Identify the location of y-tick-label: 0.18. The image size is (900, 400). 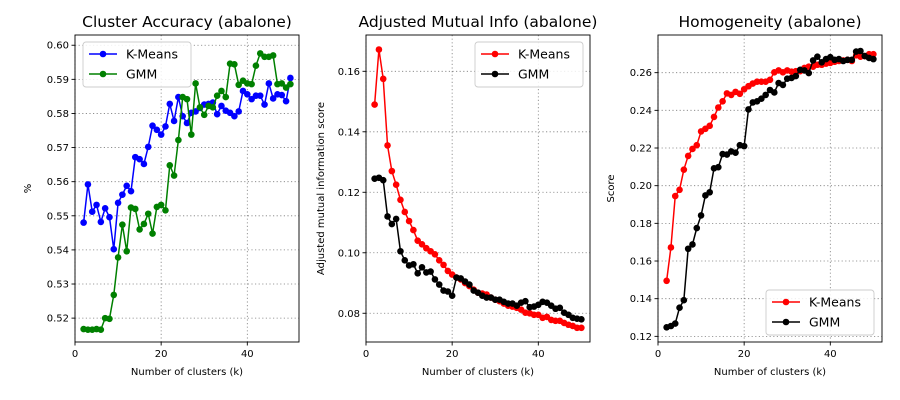
(641, 224).